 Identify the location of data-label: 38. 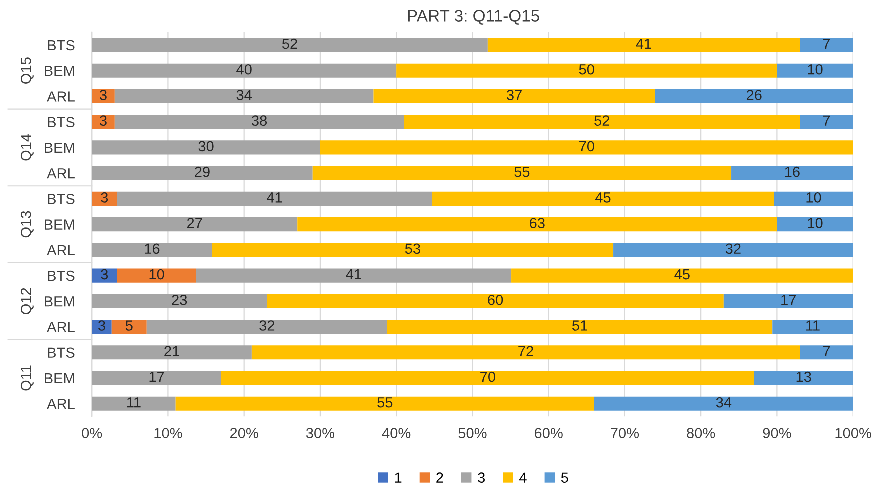
(260, 121).